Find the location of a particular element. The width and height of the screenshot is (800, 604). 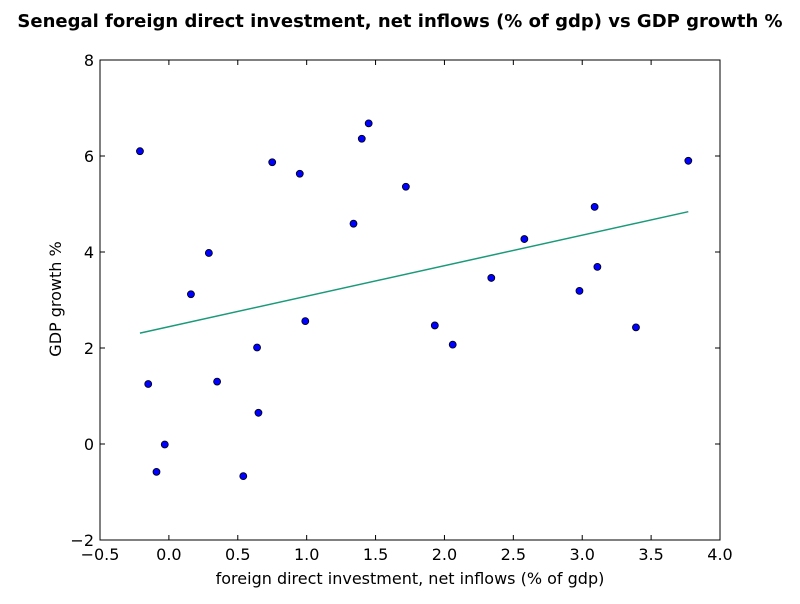

x-tick-label: 0.0 is located at coordinates (168, 554).